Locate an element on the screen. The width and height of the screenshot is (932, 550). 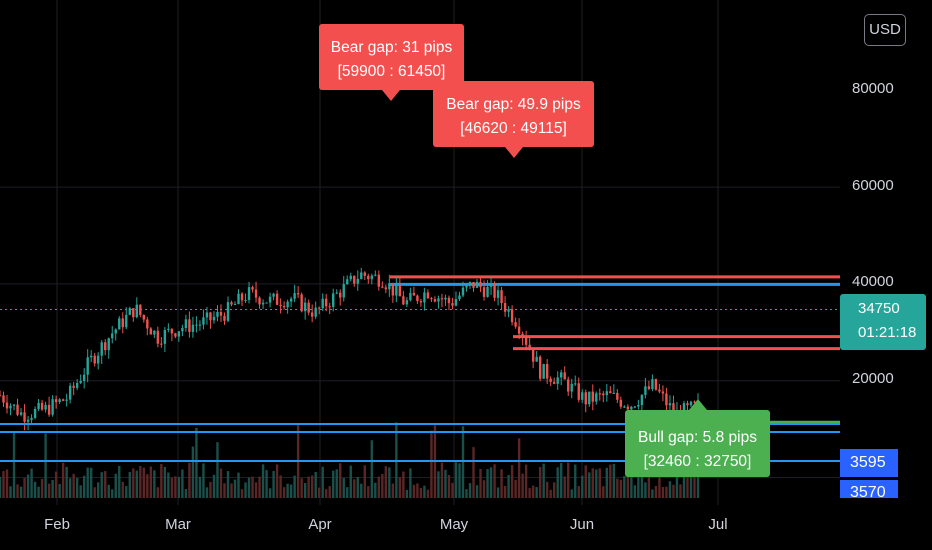
last-price-countdown: 01:21:18 is located at coordinates (887, 332).